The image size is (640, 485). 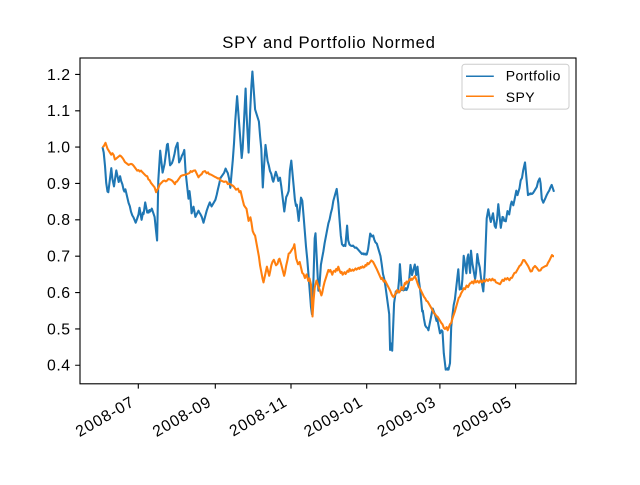 What do you see at coordinates (58, 111) in the screenshot?
I see `svg-text: 1.1` at bounding box center [58, 111].